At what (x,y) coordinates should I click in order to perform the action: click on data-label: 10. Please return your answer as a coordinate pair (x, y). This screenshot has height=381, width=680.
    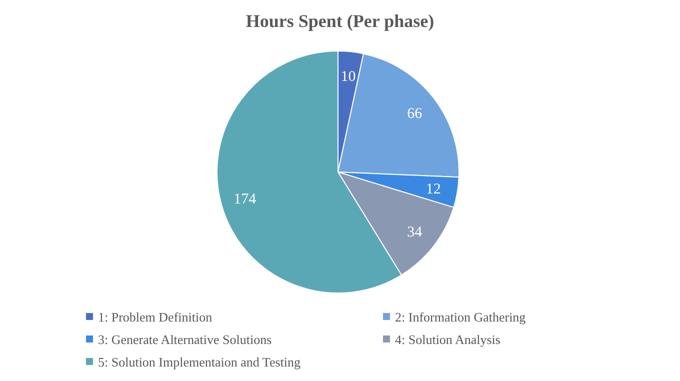
    Looking at the image, I should click on (348, 76).